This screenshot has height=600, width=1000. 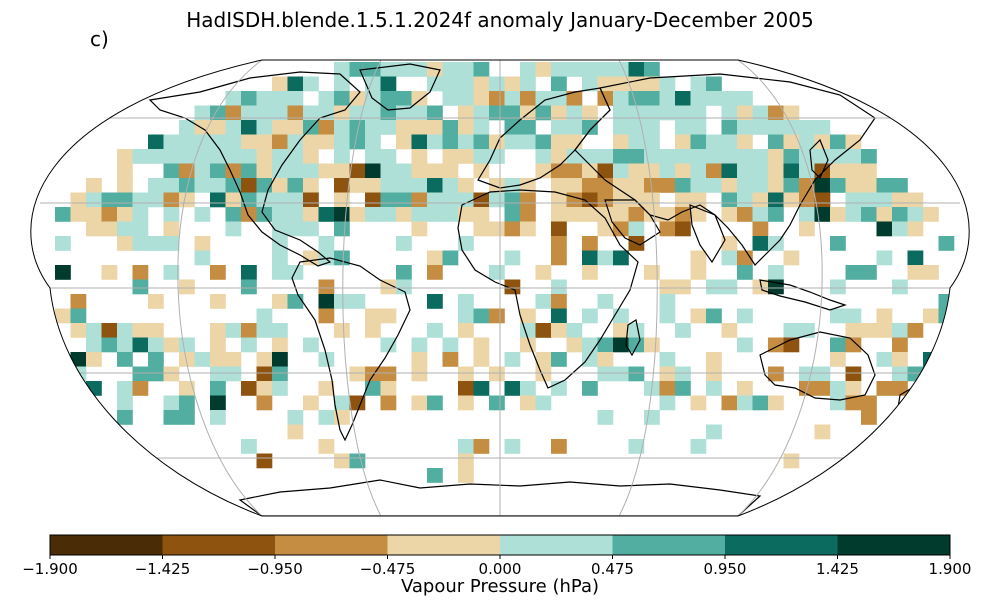 I want to click on colorbar-tick-label: 1.900, so click(x=950, y=569).